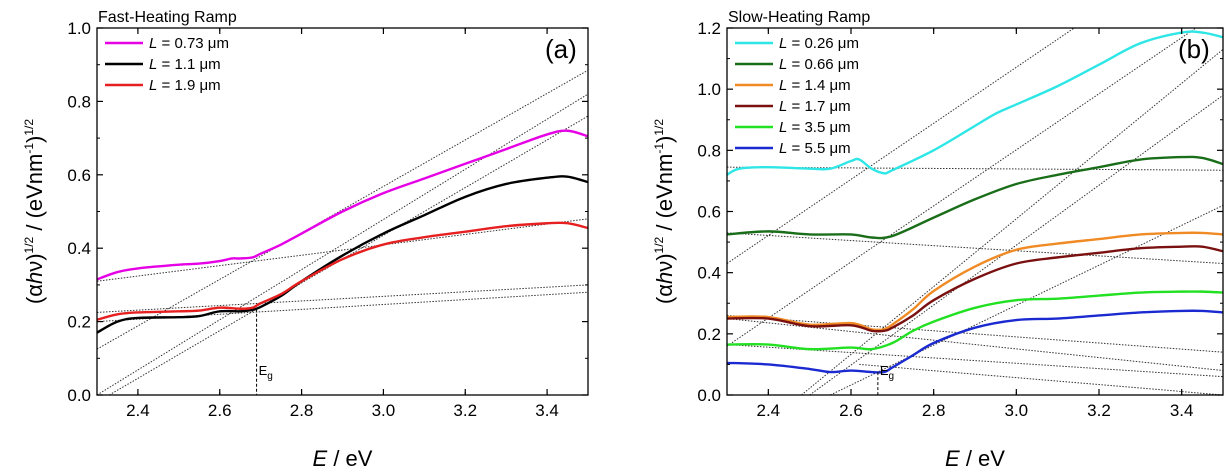  Describe the element at coordinates (975, 103) in the screenshot. I see `series-line-L-0.26` at that location.